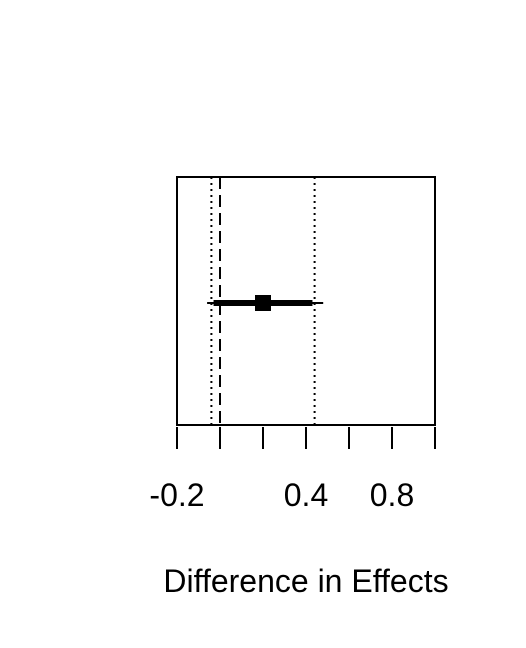 Image resolution: width=526 pixels, height=648 pixels. I want to click on x-tick-label-2: 0.8, so click(392, 495).